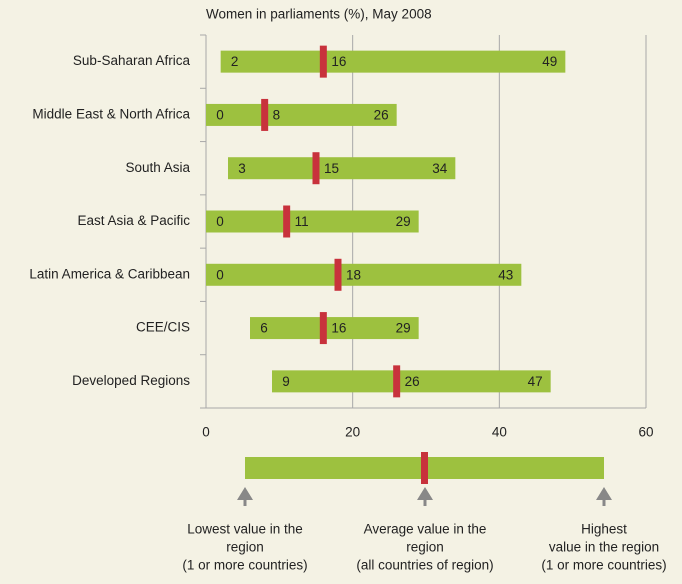 The image size is (682, 584). What do you see at coordinates (604, 529) in the screenshot?
I see `legend-text: Highest` at bounding box center [604, 529].